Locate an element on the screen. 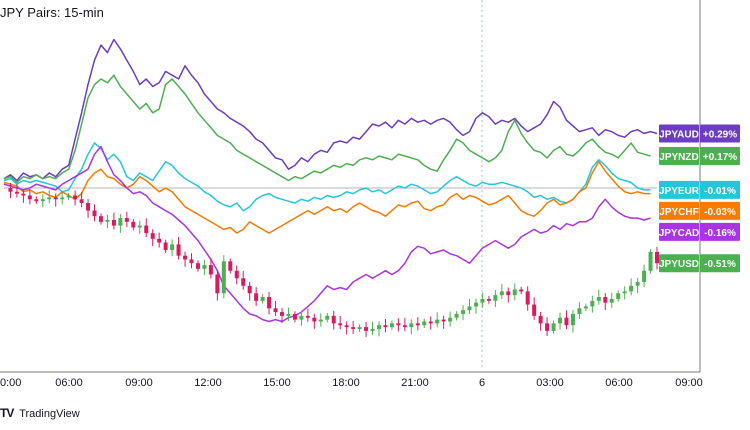 Image resolution: width=750 pixels, height=430 pixels. x-tick-label: 15:00 is located at coordinates (277, 383).